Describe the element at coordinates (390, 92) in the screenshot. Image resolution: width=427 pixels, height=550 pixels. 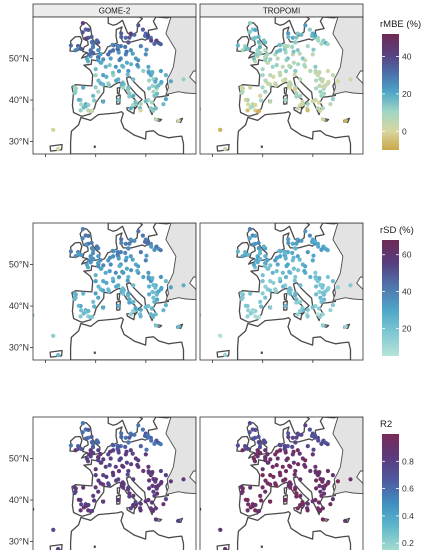
I see `colorbar` at that location.